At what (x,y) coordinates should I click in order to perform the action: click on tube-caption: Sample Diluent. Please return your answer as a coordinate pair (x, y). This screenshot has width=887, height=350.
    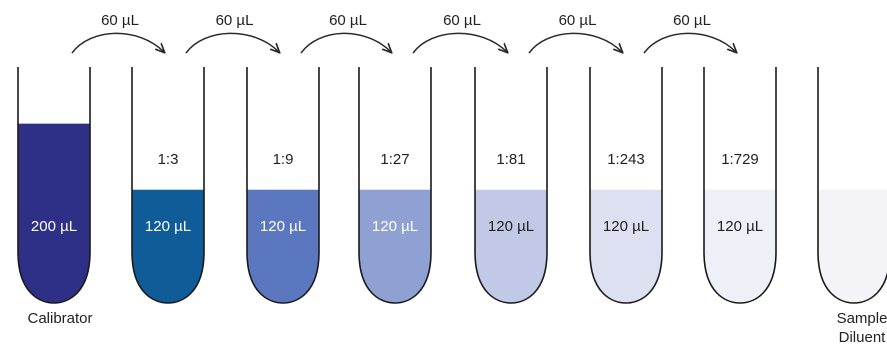
    Looking at the image, I should click on (862, 328).